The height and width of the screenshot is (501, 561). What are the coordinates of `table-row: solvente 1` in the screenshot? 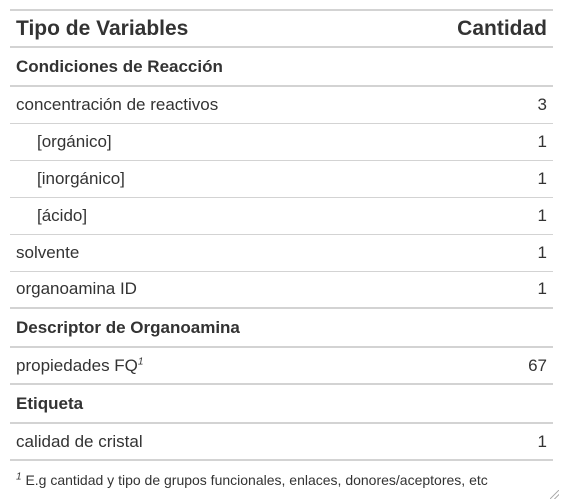 It's located at (281, 253).